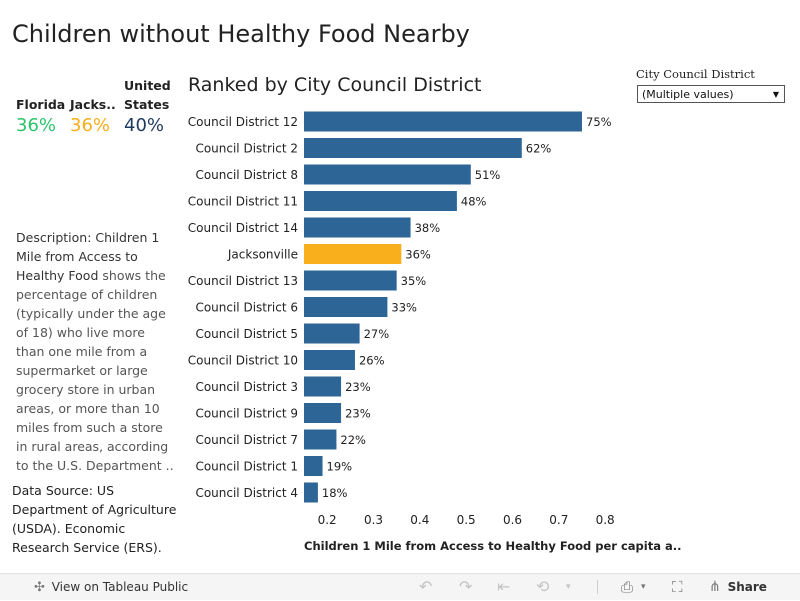 This screenshot has height=601, width=800. Describe the element at coordinates (643, 587) in the screenshot. I see `download-dropdown-icon: ▾` at that location.